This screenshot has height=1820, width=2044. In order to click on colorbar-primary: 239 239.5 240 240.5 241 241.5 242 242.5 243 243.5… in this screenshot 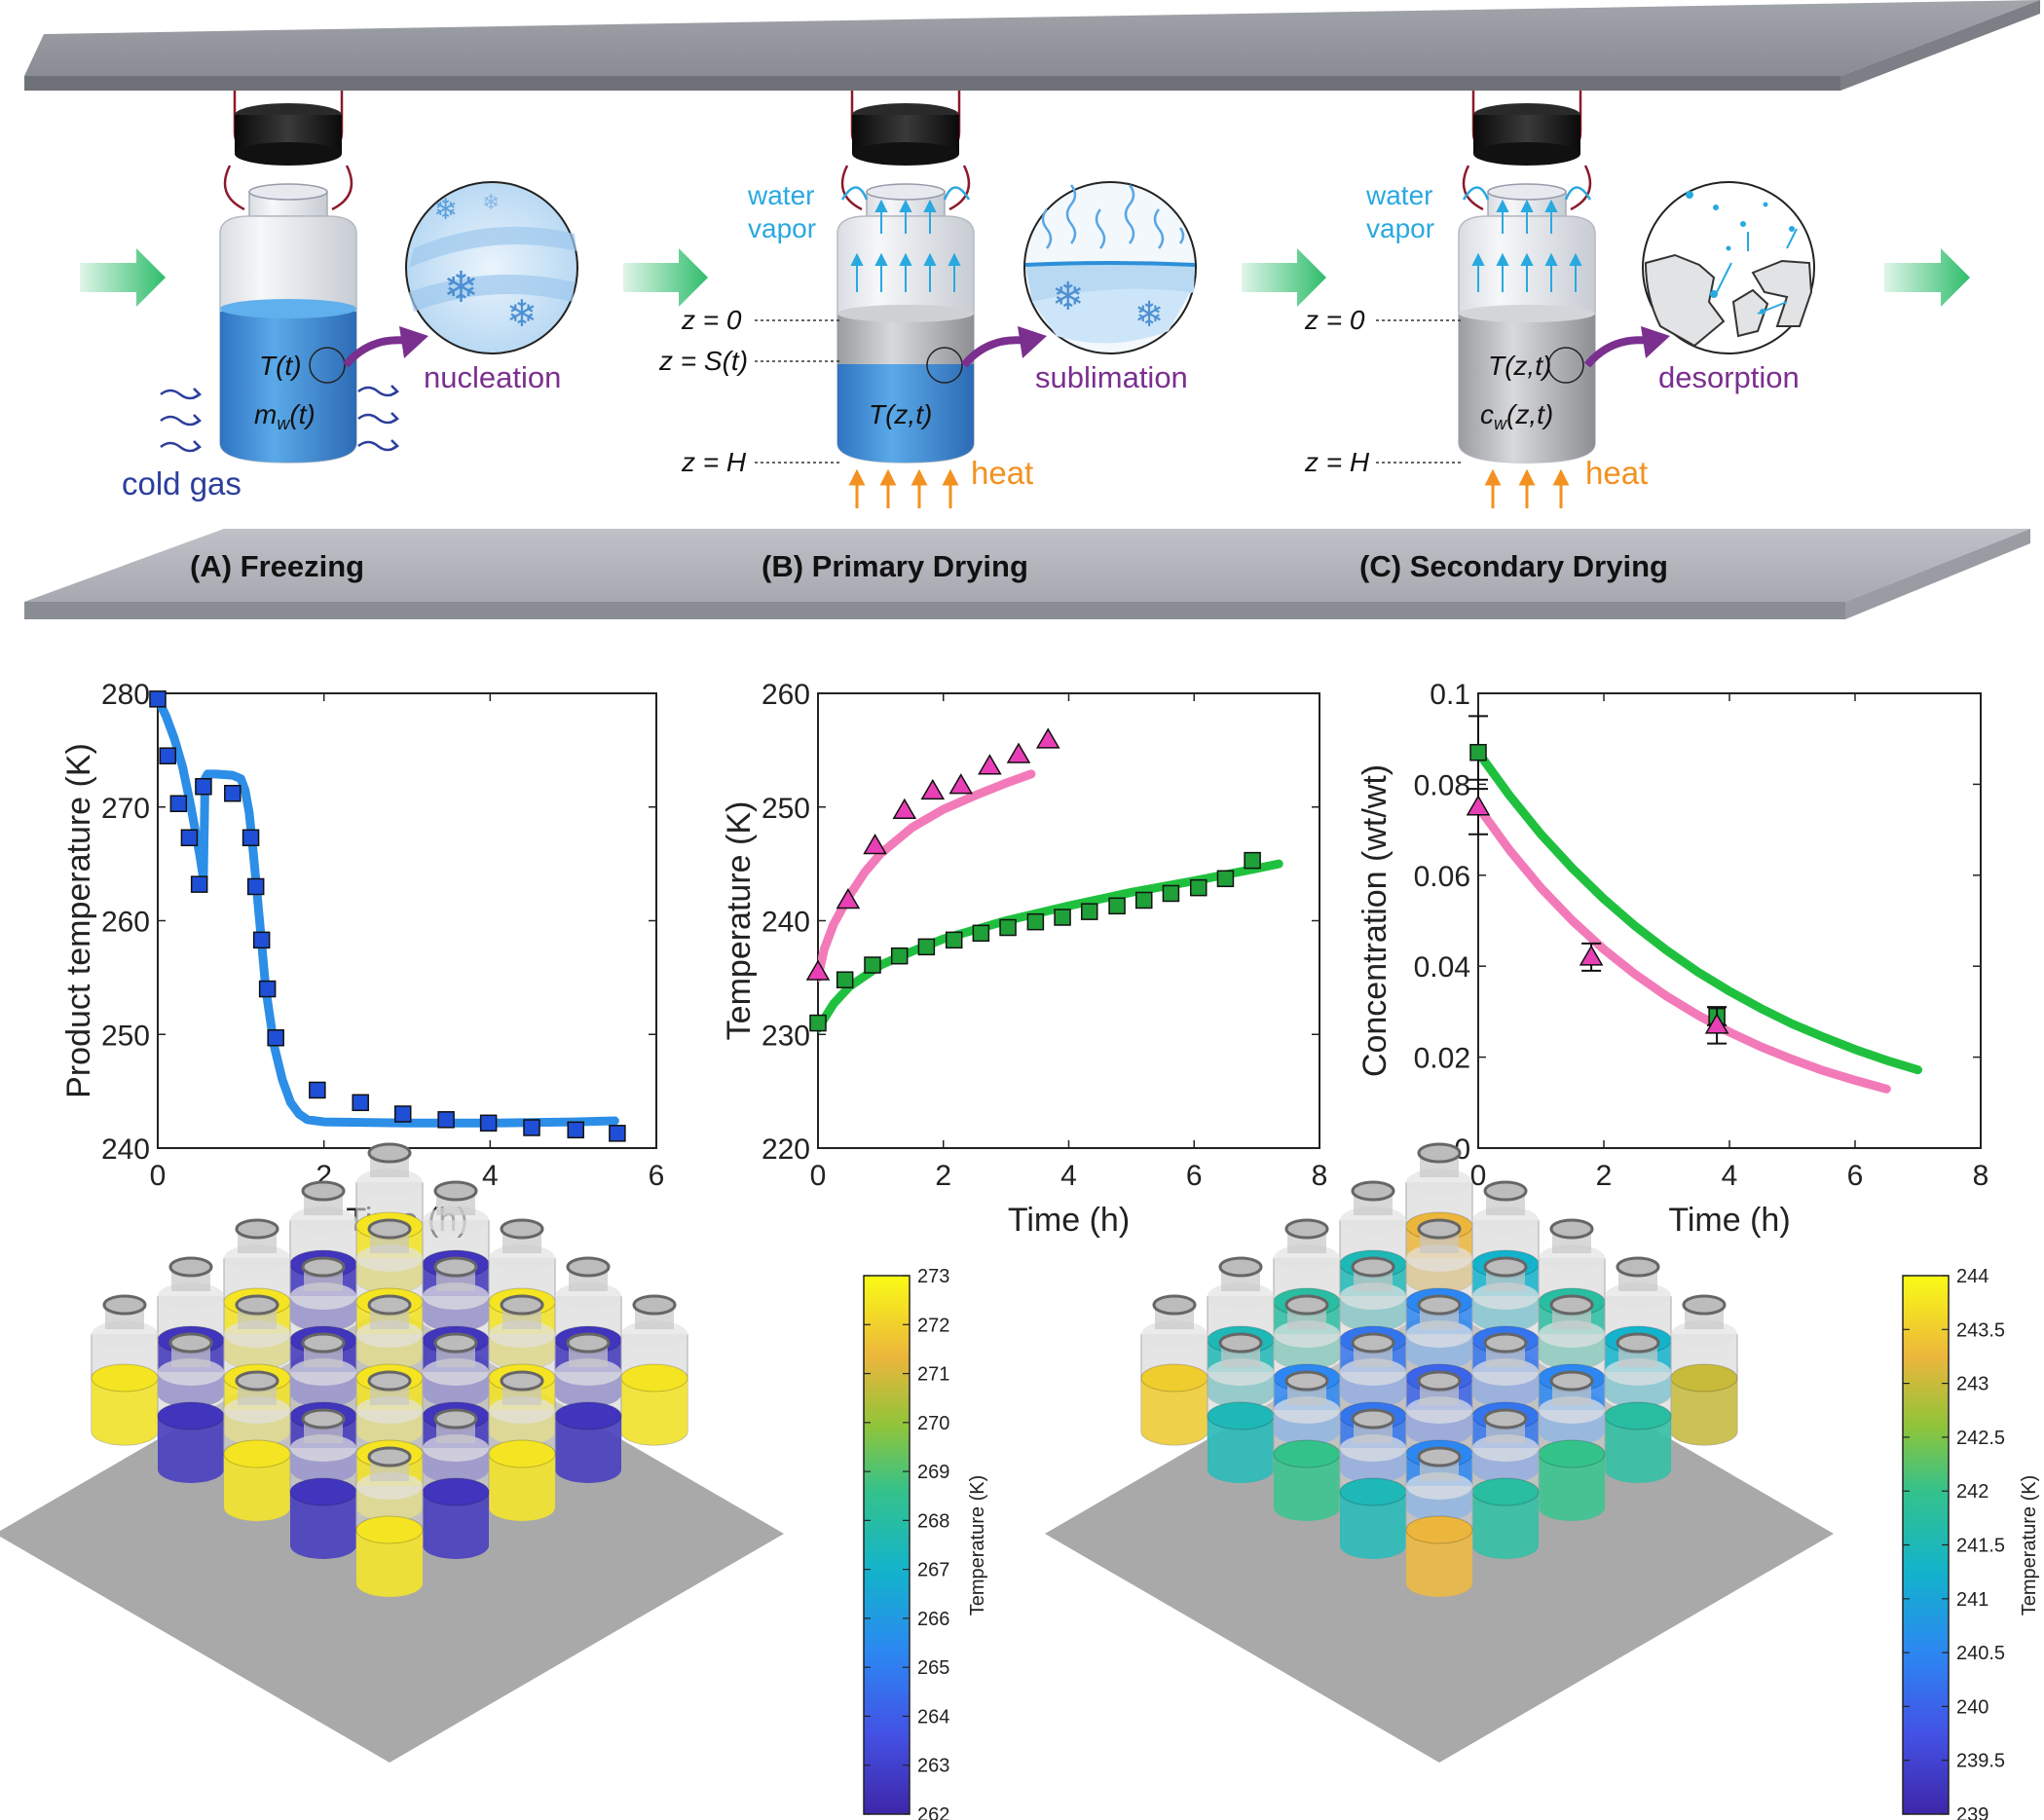, I will do `click(1971, 1543)`.